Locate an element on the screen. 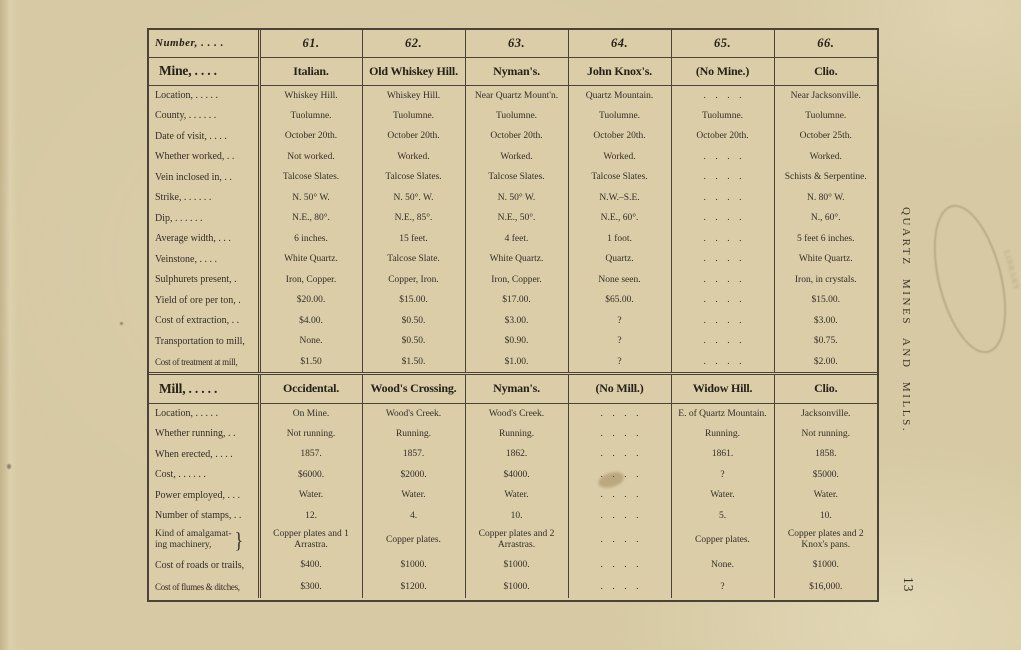  row-label: Mill, . . . . . is located at coordinates (204, 389).